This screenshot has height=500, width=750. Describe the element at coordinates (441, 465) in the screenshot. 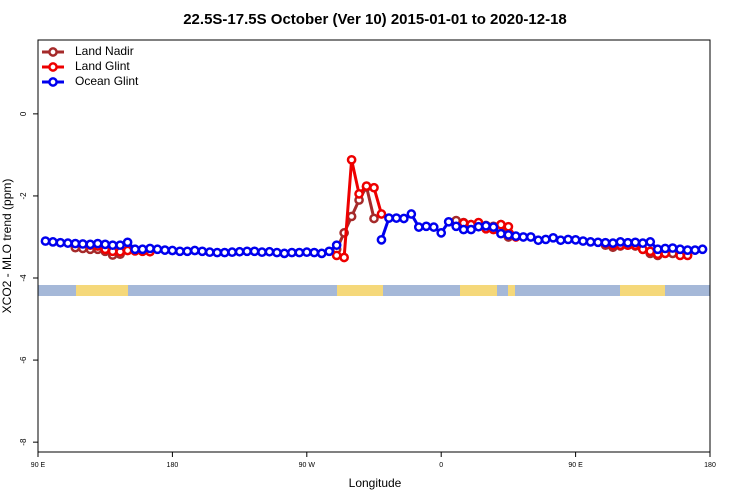

I see `x-tick-label: 0` at that location.